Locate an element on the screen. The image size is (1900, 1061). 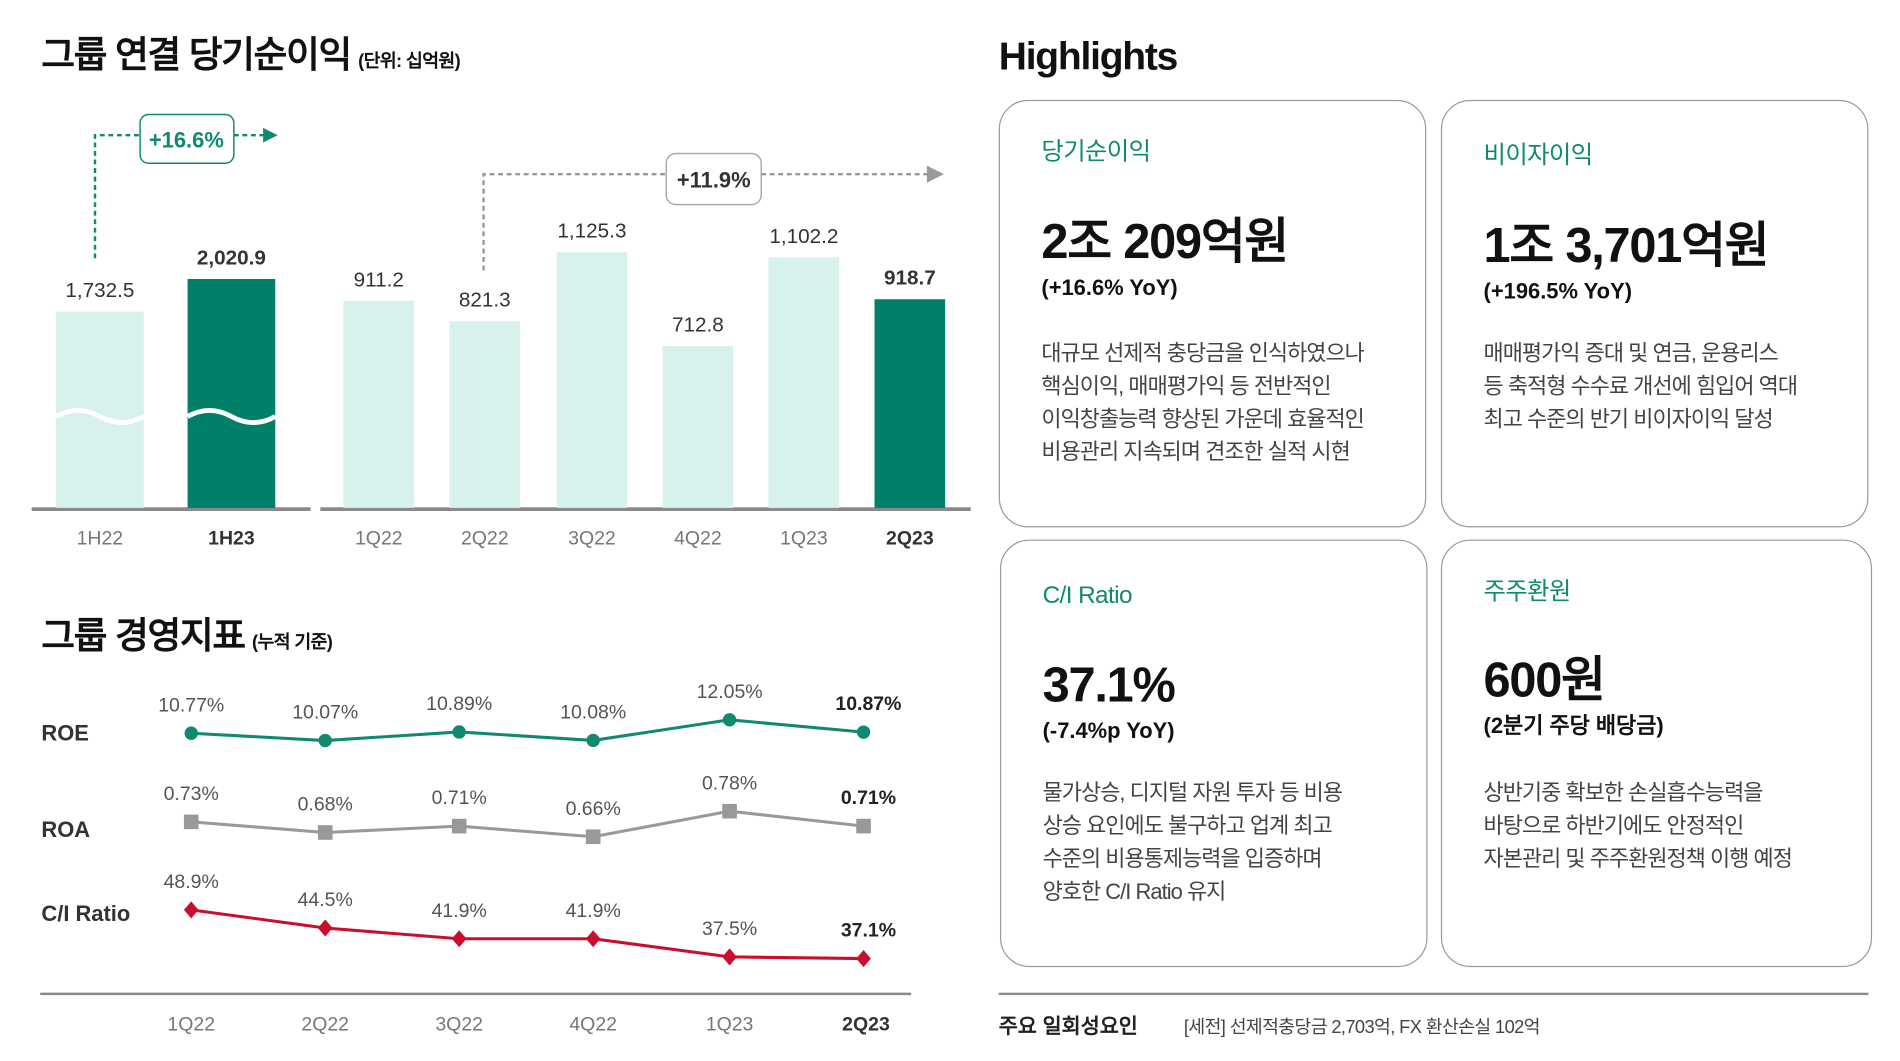
body-line: 등 축적형 수수료 개선에 힘입어 역대 is located at coordinates (1640, 386).